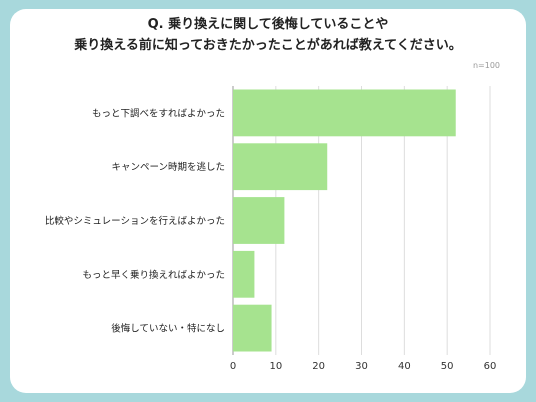 The height and width of the screenshot is (402, 536). I want to click on x-tick-label: 50, so click(447, 366).